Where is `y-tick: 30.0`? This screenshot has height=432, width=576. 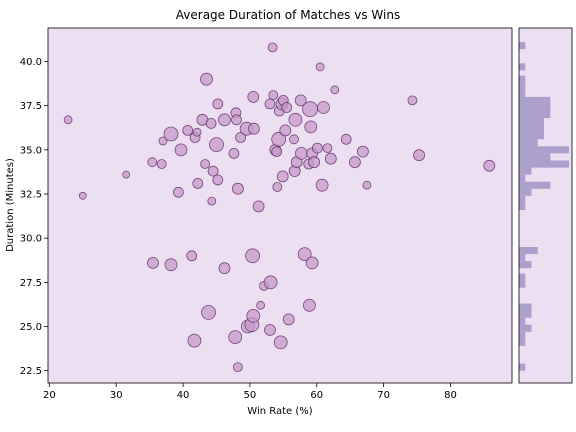 y-tick: 30.0 is located at coordinates (34, 239).